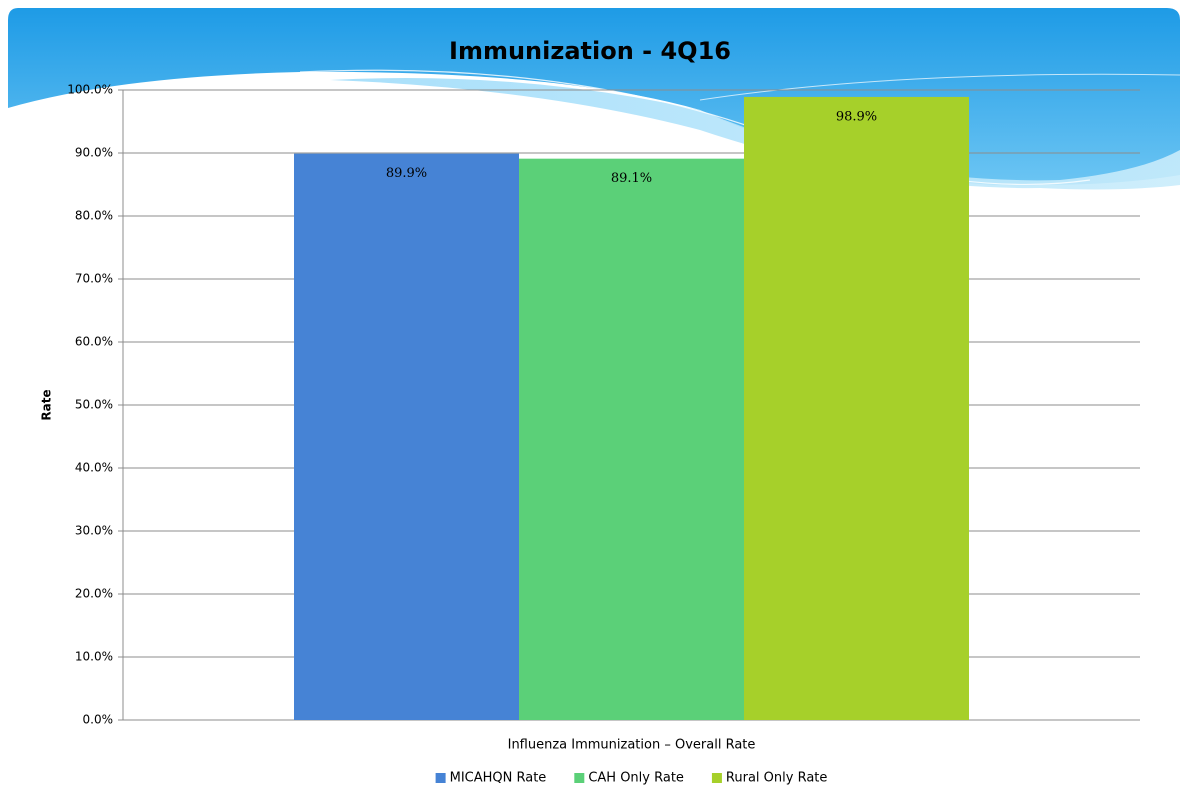 This screenshot has height=792, width=1185. What do you see at coordinates (856, 116) in the screenshot?
I see `data-label: 98.9%` at bounding box center [856, 116].